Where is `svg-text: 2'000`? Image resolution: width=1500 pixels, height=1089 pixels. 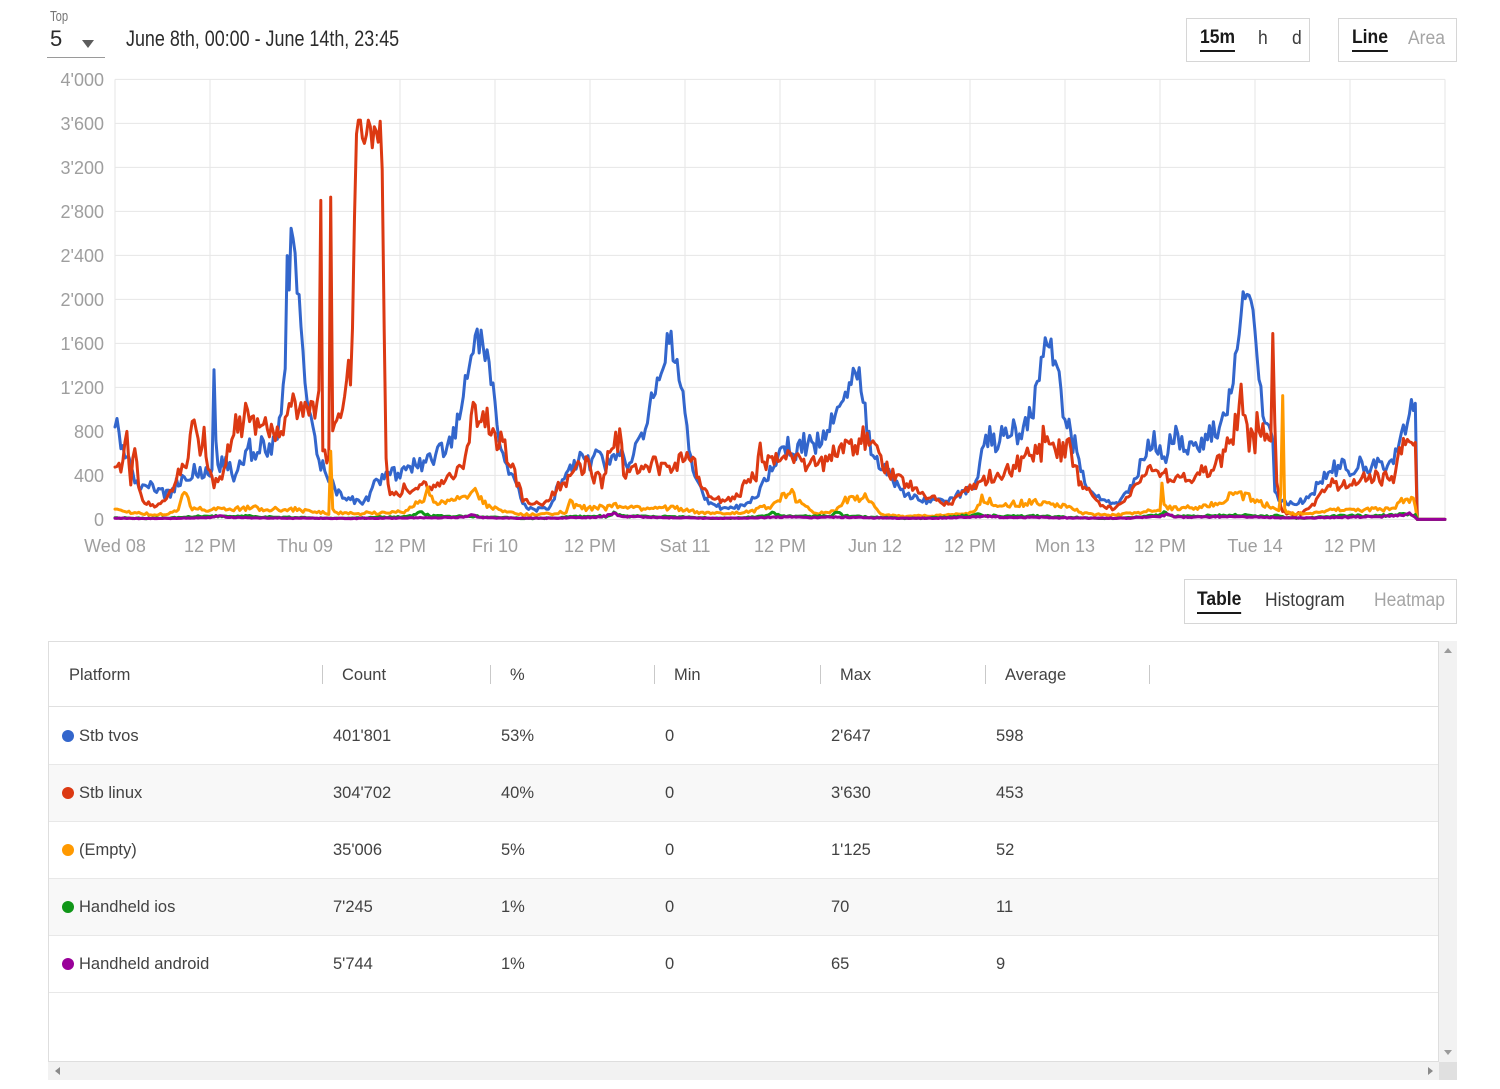 svg-text: 2'000 is located at coordinates (82, 300).